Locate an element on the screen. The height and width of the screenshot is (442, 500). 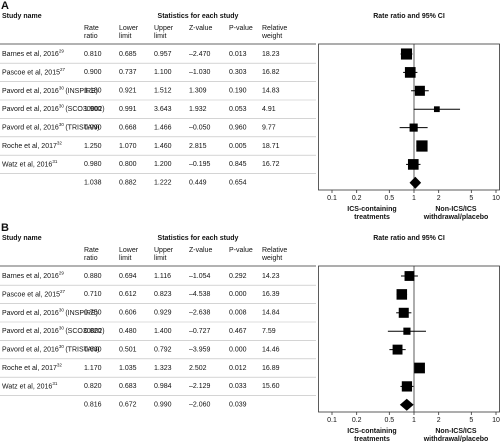
cell-p: 0.039 is located at coordinates (238, 405).